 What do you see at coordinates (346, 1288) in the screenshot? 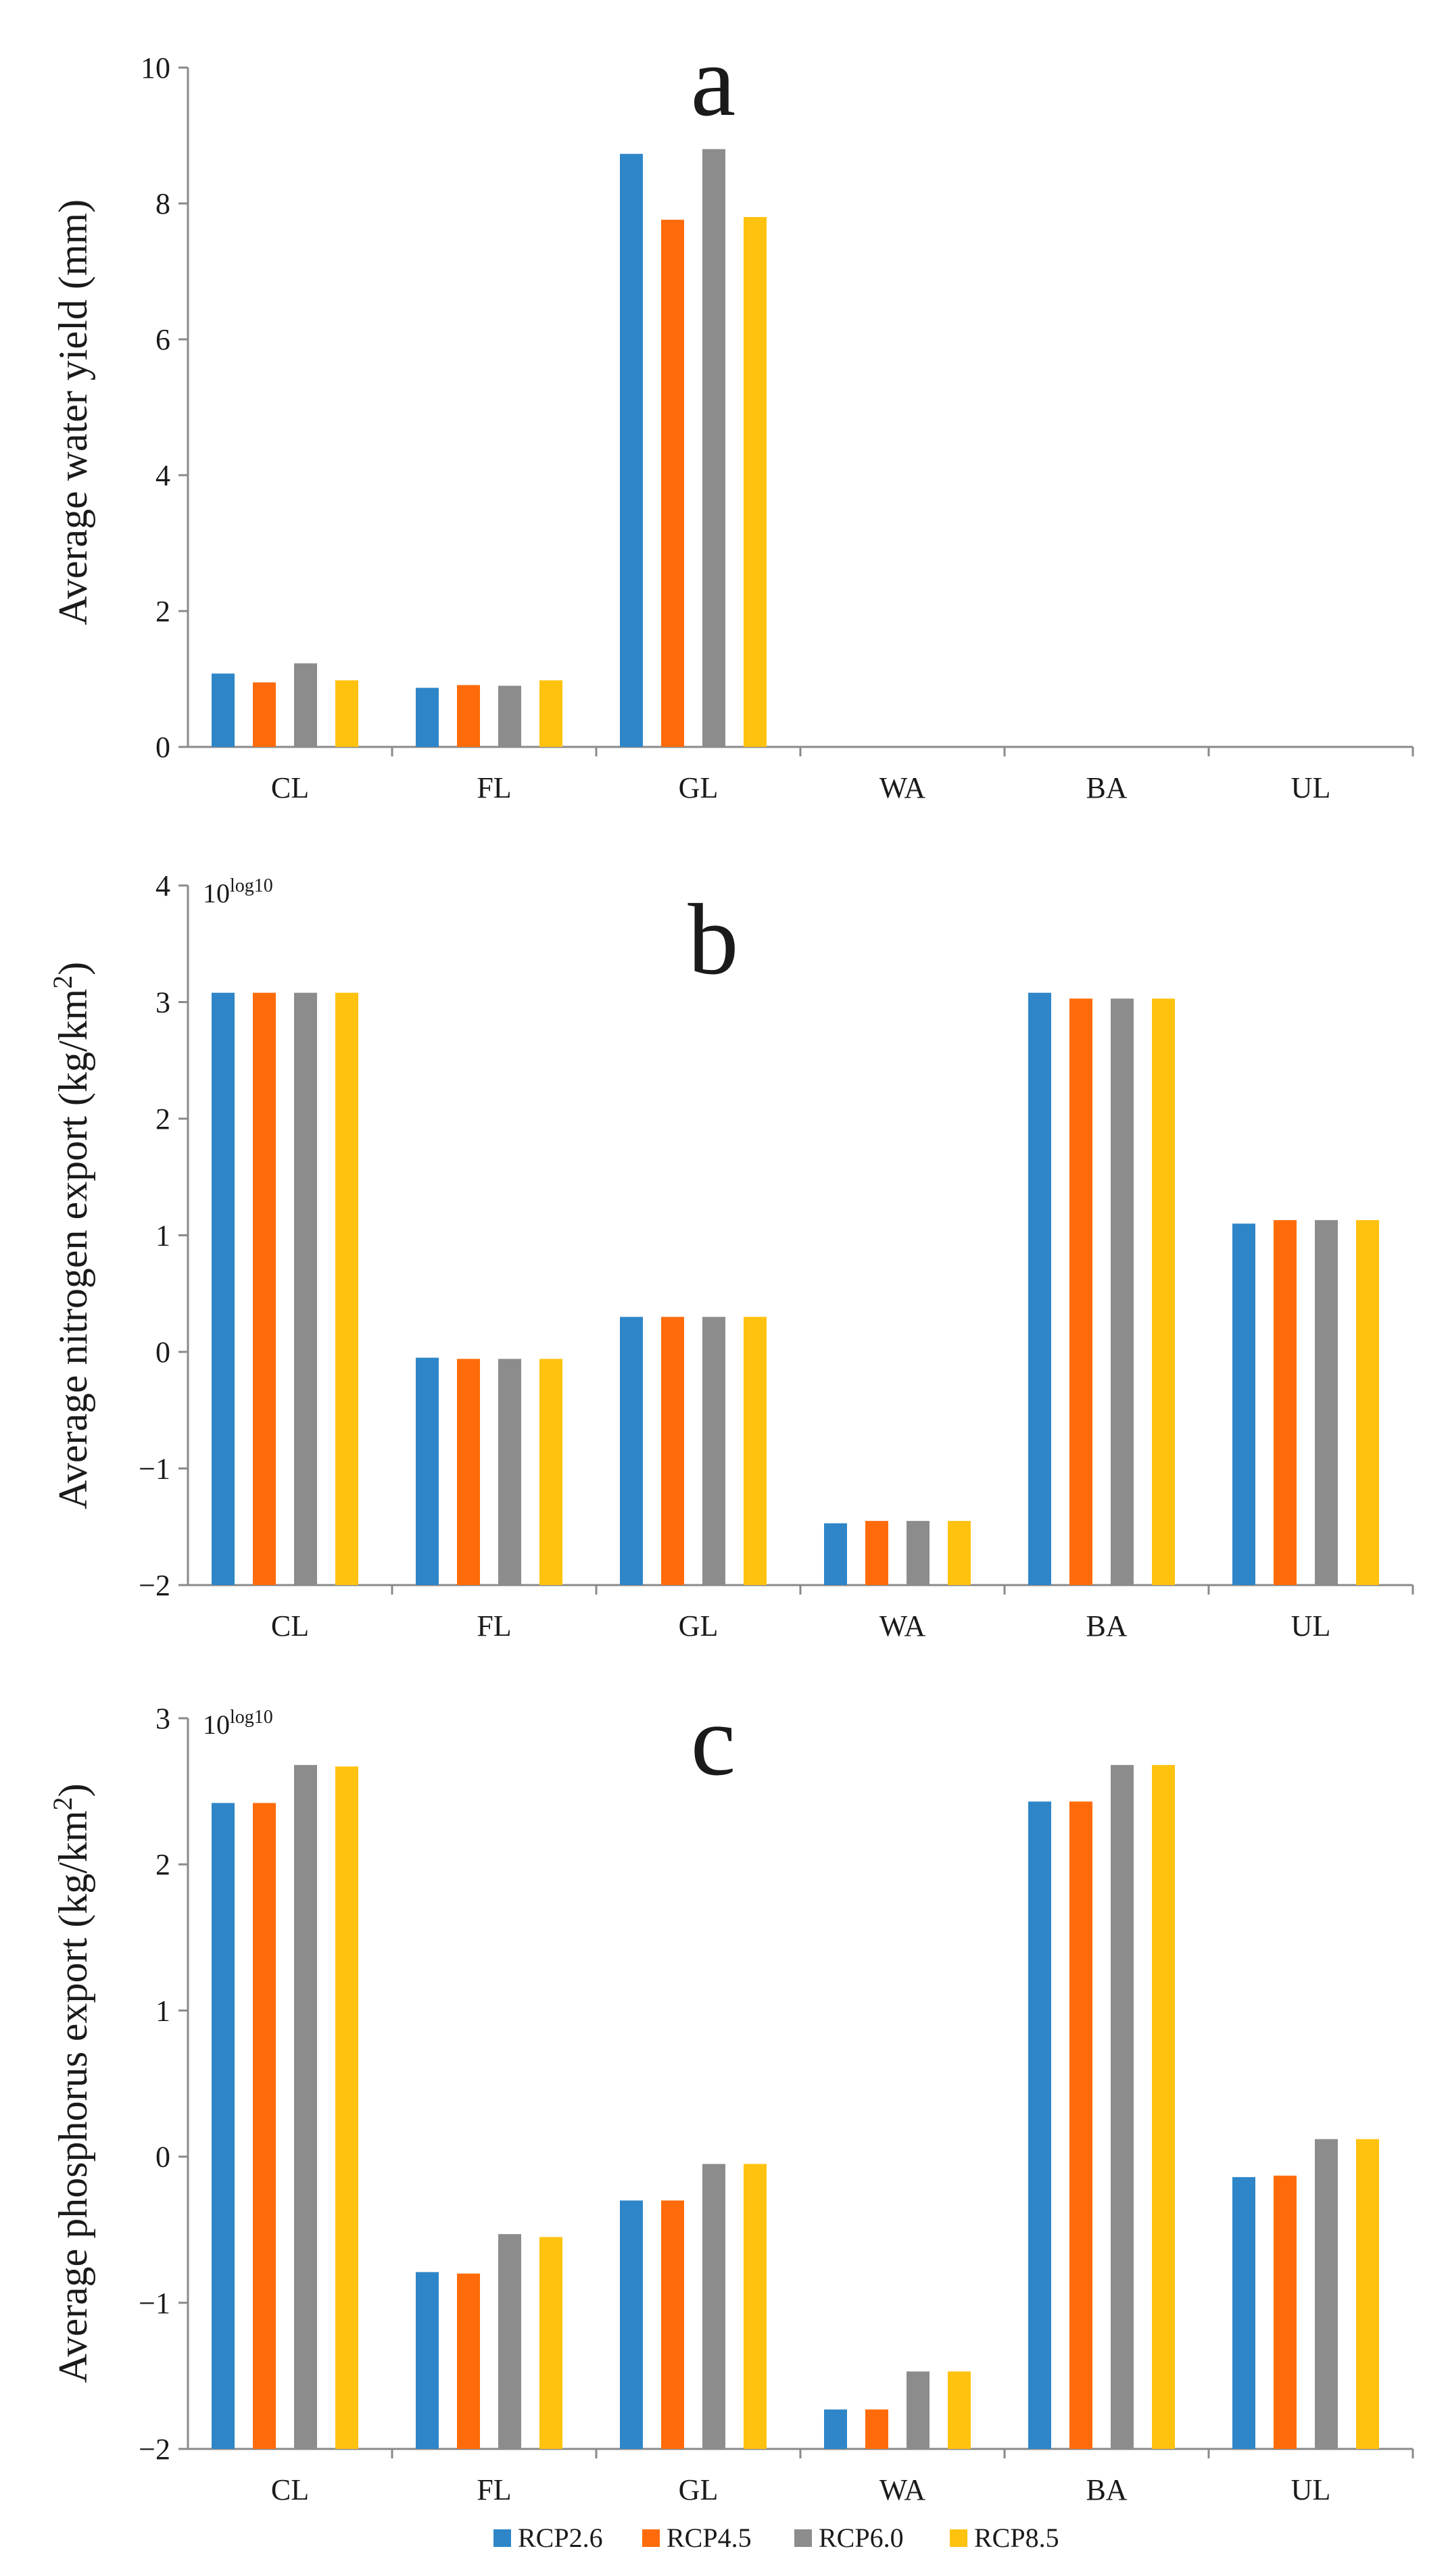
I see `bar-b-cl-rcp85` at bounding box center [346, 1288].